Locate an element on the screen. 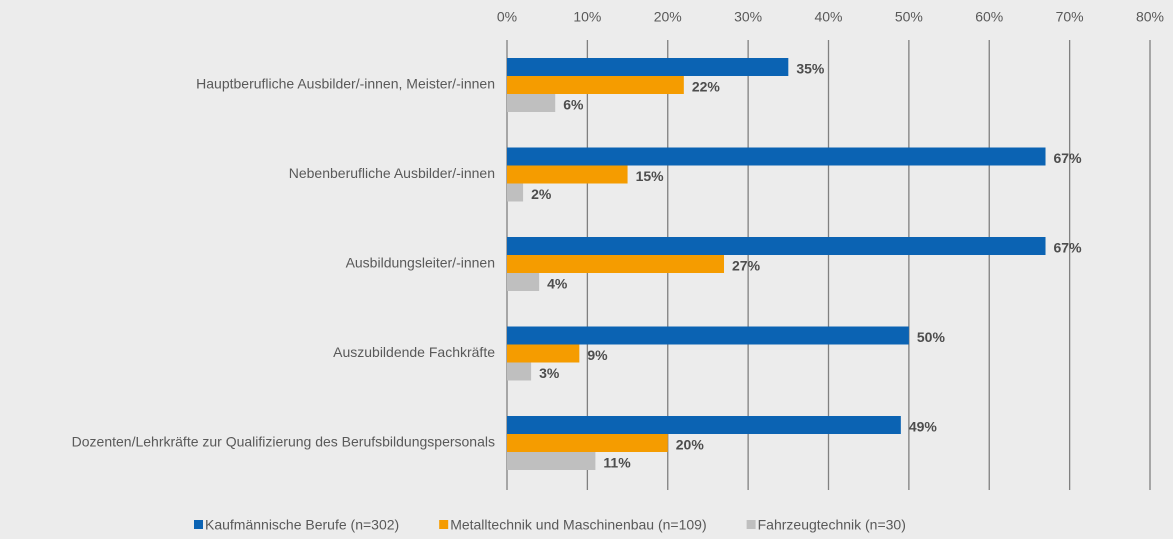  data-label: 6% is located at coordinates (573, 105).